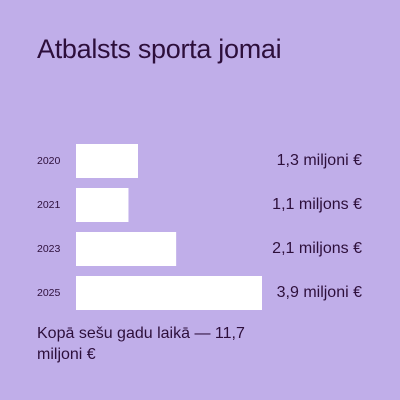 This screenshot has width=400, height=400. I want to click on value-label: 2,1 miljons €, so click(317, 248).